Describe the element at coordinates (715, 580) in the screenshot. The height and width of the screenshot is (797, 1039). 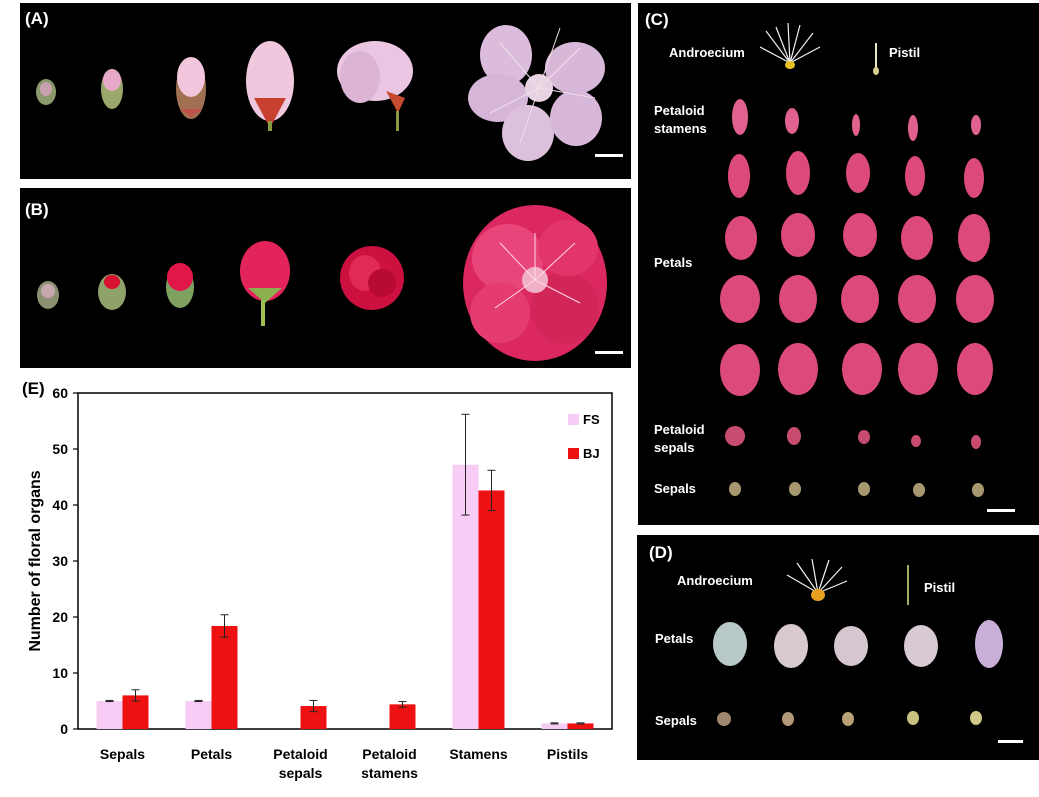
I see `d-androecium-label: Androecium` at that location.